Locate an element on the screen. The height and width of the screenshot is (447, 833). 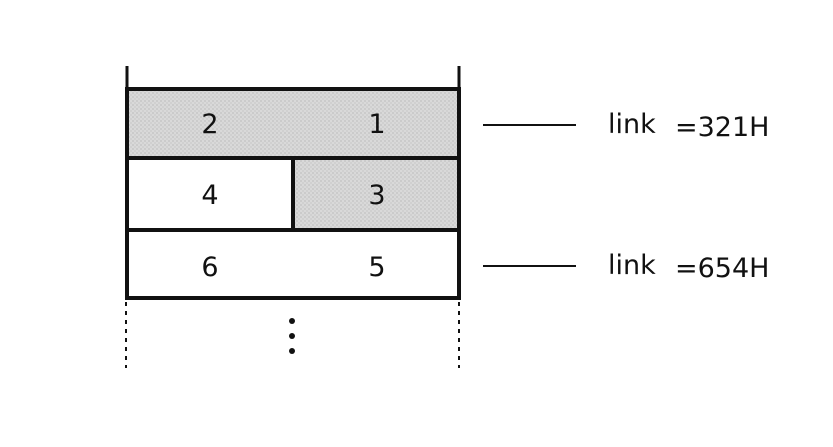
memory-row-1: 2 1 is located at coordinates (293, 123).